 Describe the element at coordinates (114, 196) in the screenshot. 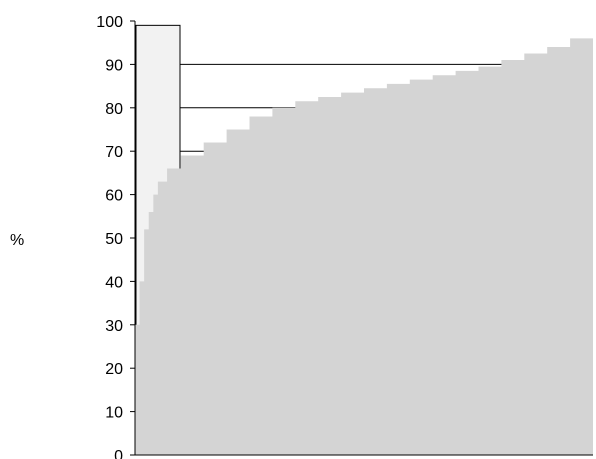

I see `y-tick-label-60: 60` at that location.